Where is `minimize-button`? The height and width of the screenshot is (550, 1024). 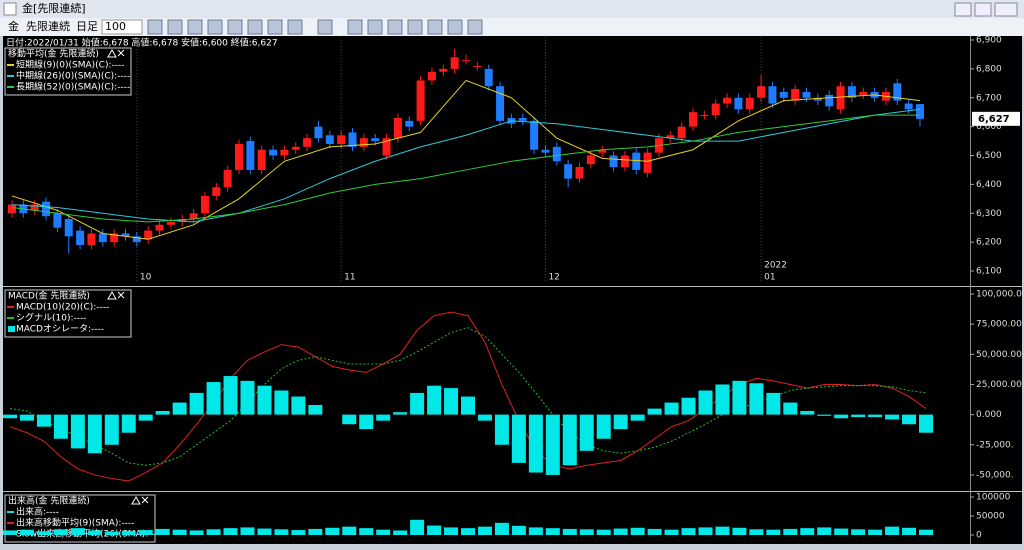
minimize-button is located at coordinates (963, 9).